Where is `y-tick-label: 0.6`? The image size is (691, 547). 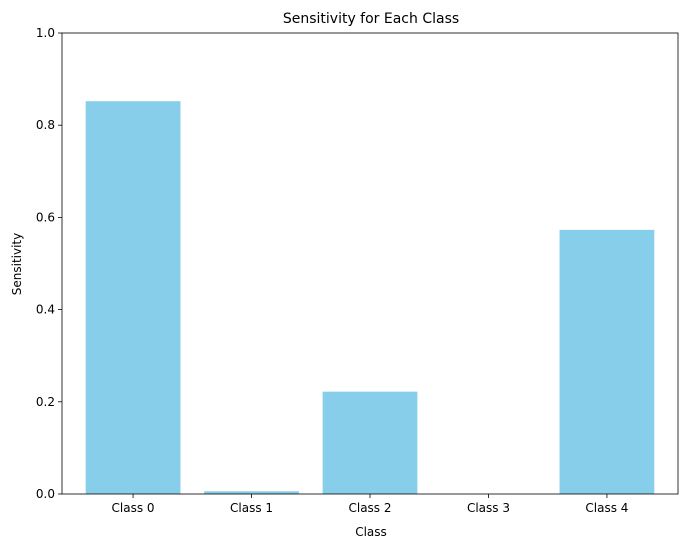 y-tick-label: 0.6 is located at coordinates (45, 217).